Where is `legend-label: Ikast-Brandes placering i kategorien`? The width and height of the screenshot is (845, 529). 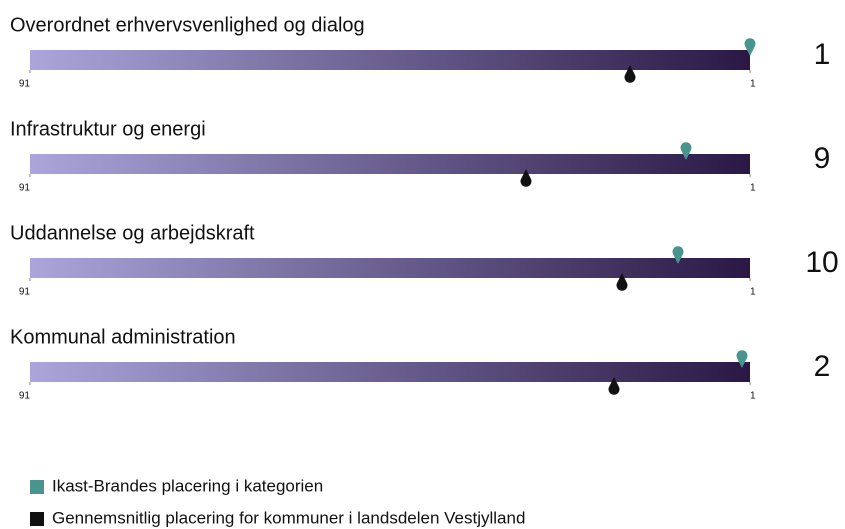 legend-label: Ikast-Brandes placering i kategorien is located at coordinates (187, 485).